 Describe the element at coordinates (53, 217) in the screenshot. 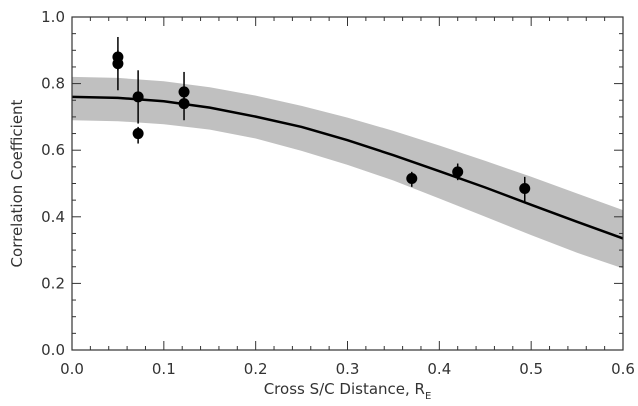

I see `y-tick-label: 0.4` at that location.